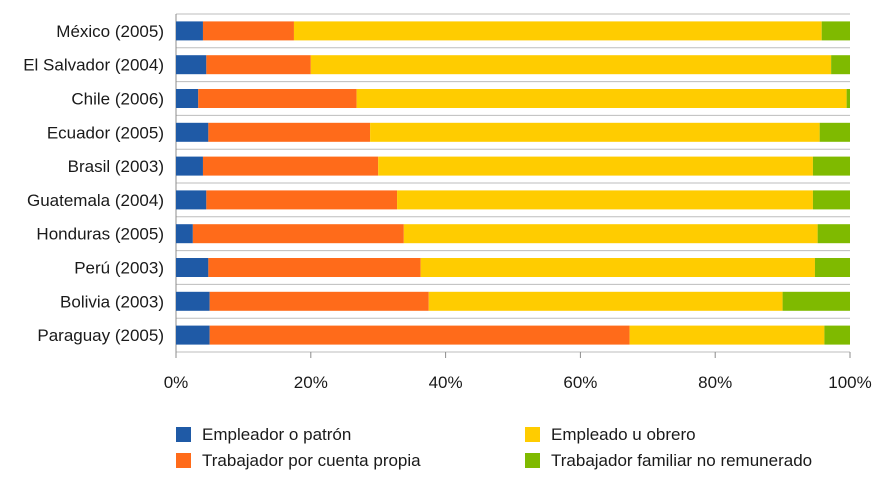  I want to click on category-label: México (2005), so click(110, 31).